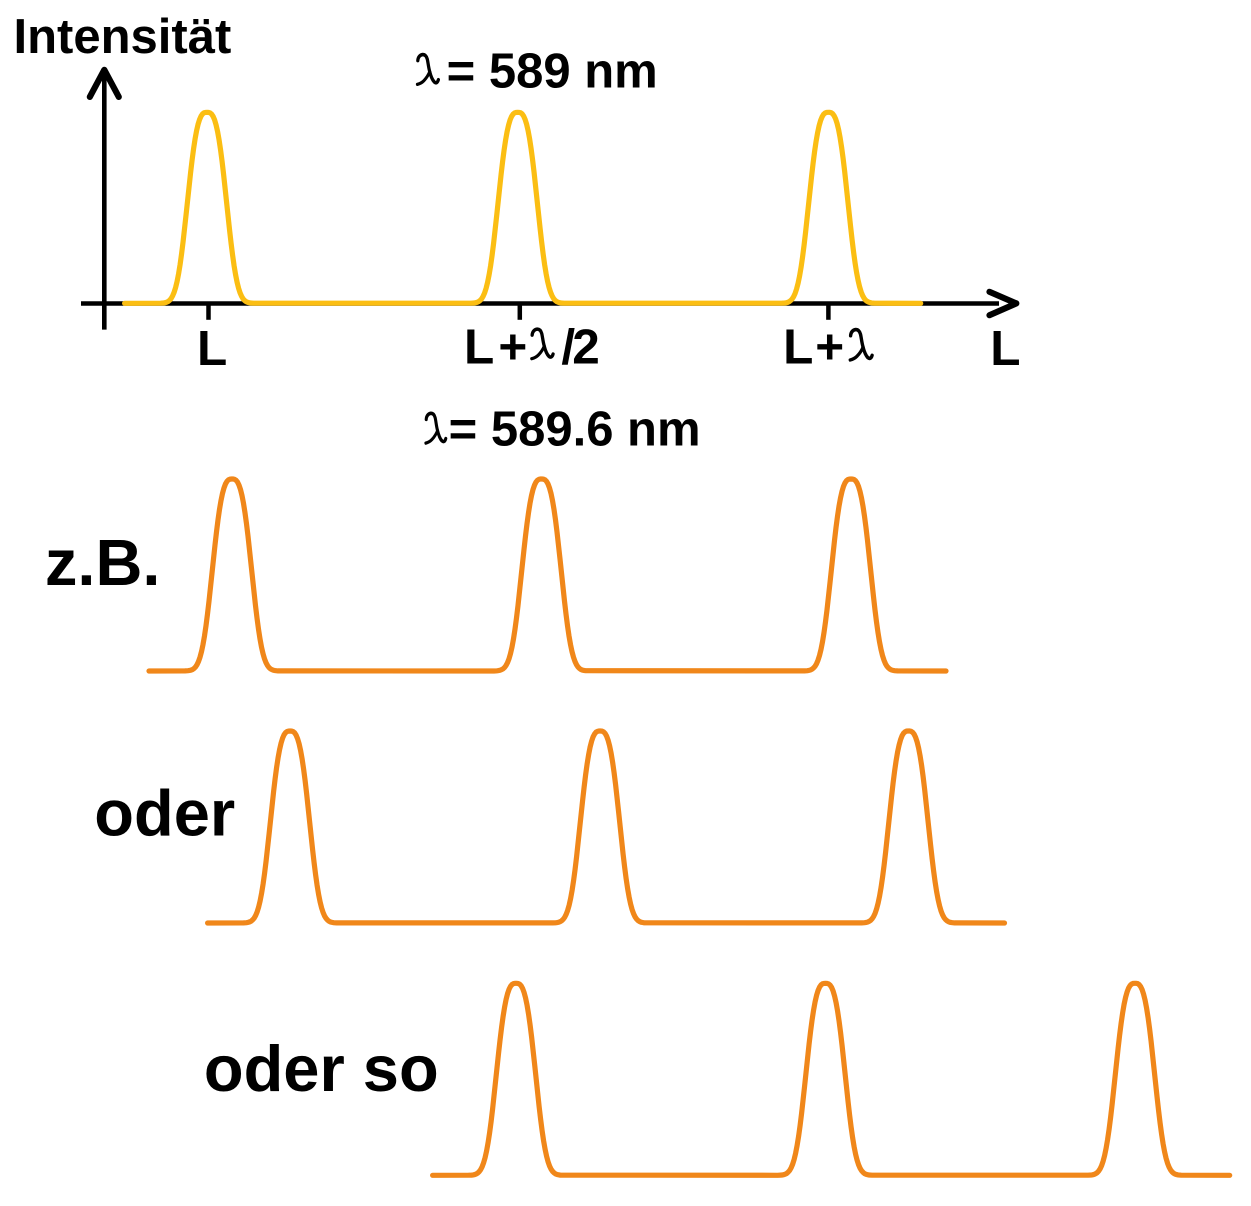  Describe the element at coordinates (586, 346) in the screenshot. I see `svg-text: 2` at that location.